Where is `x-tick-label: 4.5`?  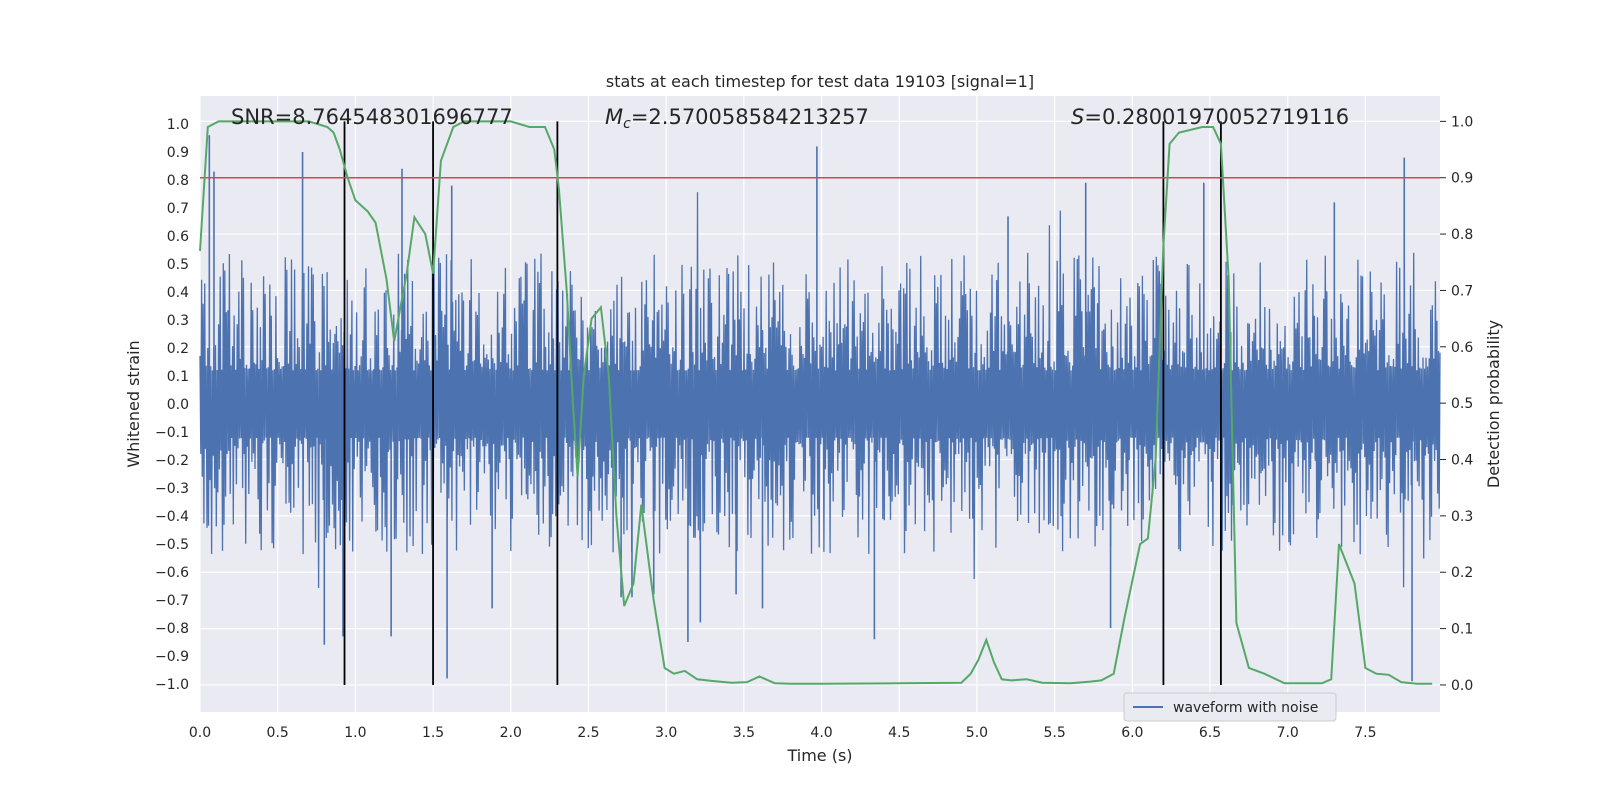 x-tick-label: 4.5 is located at coordinates (899, 733).